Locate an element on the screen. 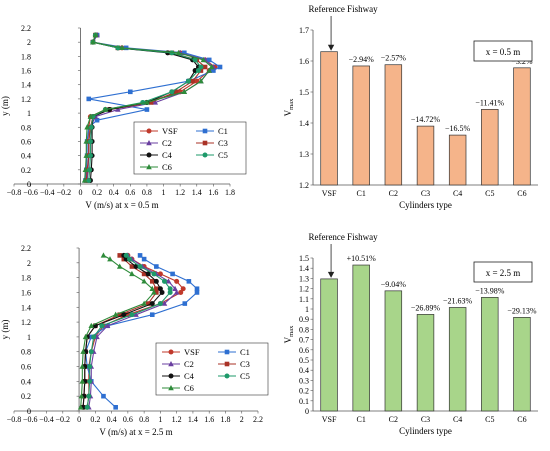 The width and height of the screenshot is (550, 451). bar-c4 is located at coordinates (457, 160).